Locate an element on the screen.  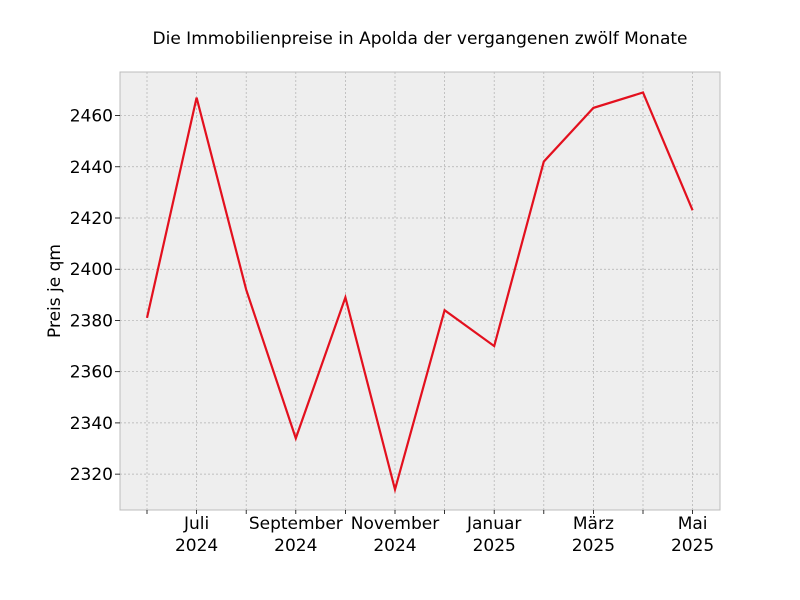
y-tick-label: 2320 is located at coordinates (91, 475).